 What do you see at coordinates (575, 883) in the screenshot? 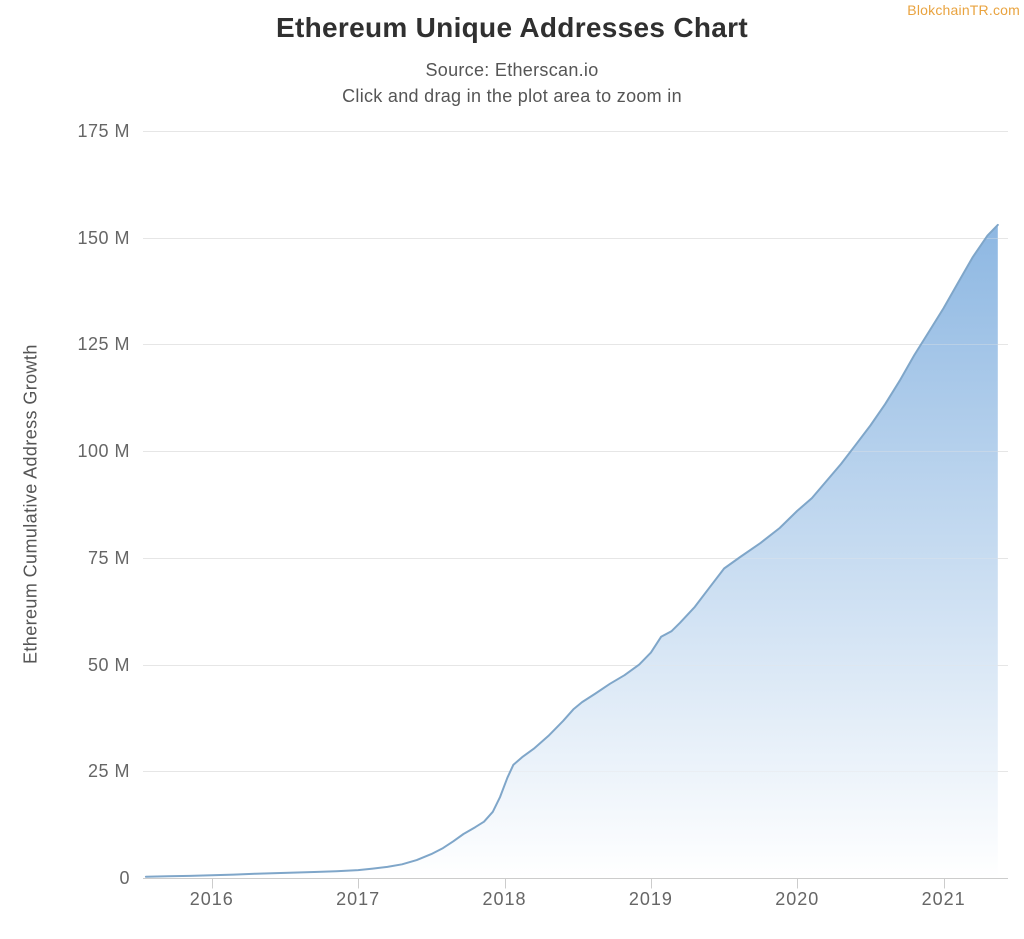
I see `x-axis` at bounding box center [575, 883].